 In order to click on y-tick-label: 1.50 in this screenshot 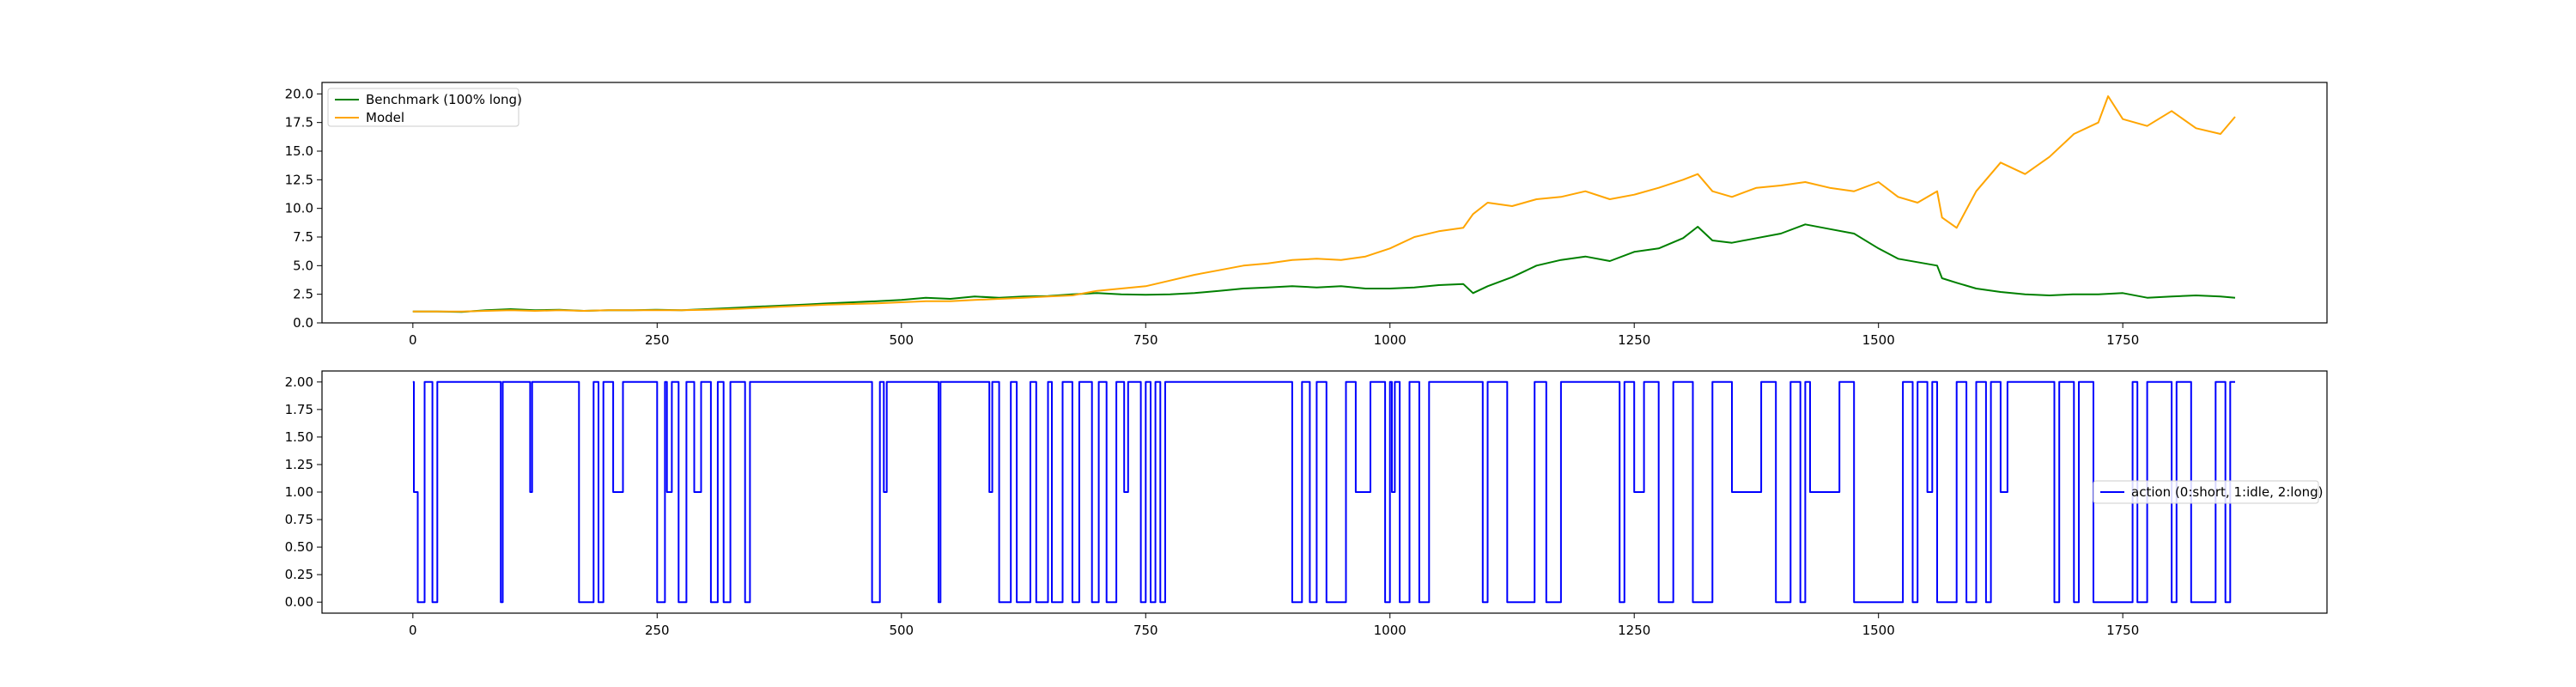, I will do `click(299, 437)`.